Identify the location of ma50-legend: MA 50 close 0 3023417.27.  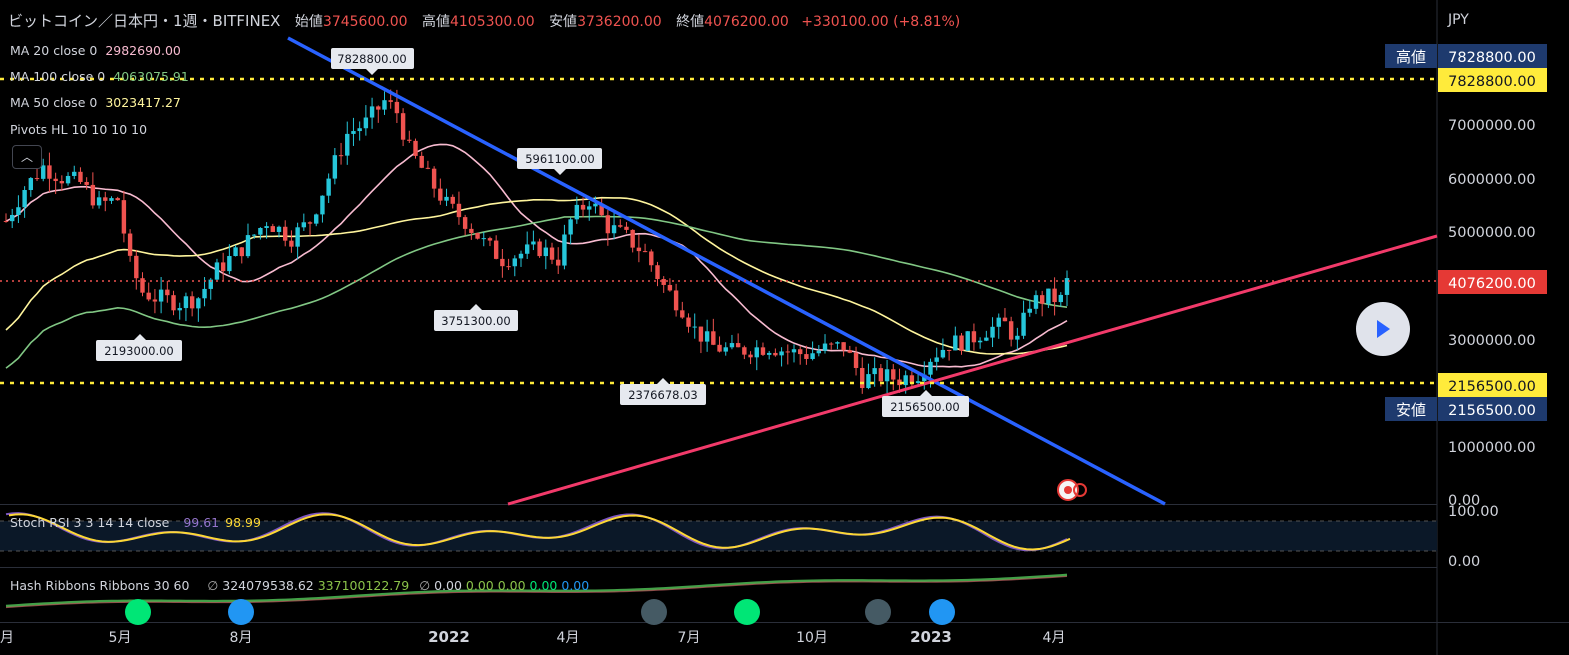
(95, 102).